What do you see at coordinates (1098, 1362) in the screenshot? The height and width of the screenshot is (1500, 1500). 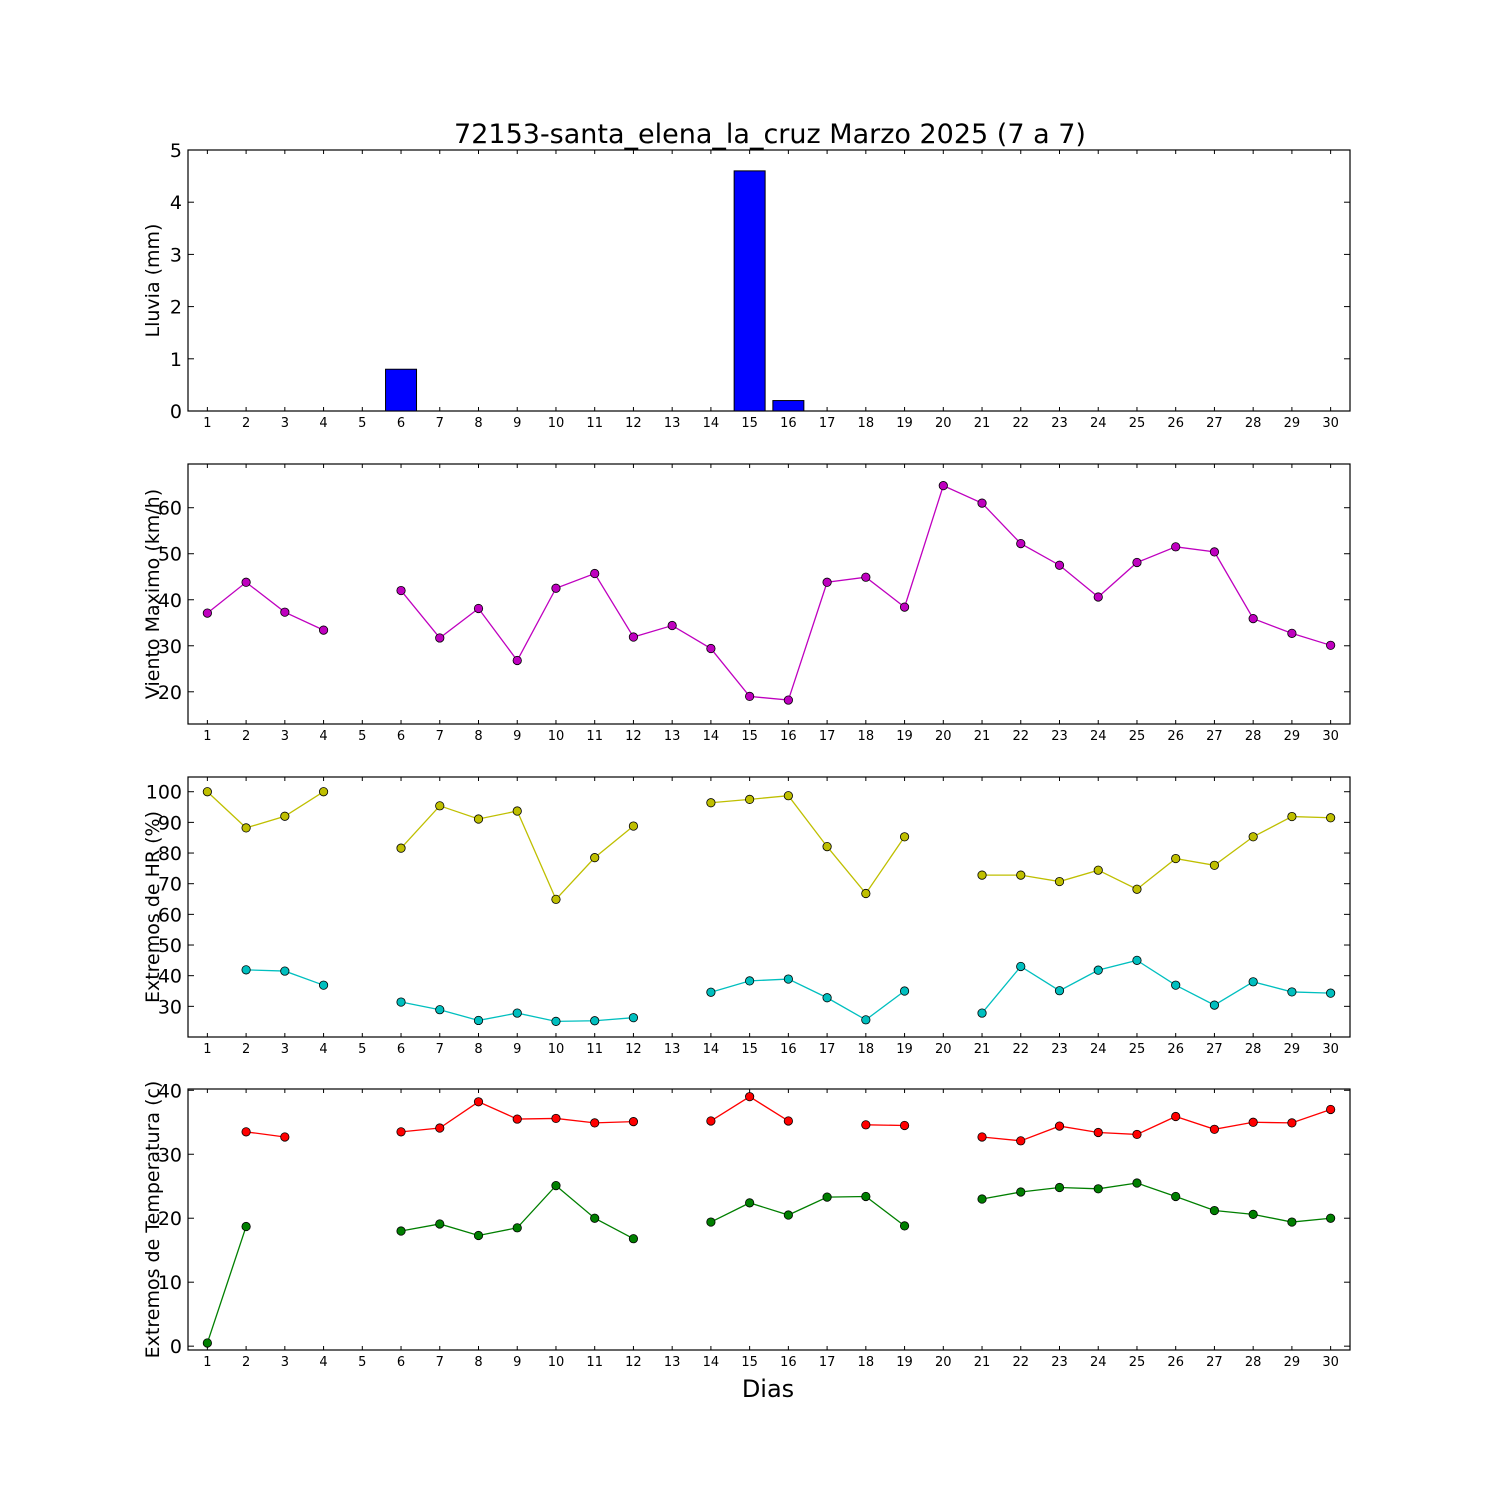 I see `temperature-xtick-label: 24` at bounding box center [1098, 1362].